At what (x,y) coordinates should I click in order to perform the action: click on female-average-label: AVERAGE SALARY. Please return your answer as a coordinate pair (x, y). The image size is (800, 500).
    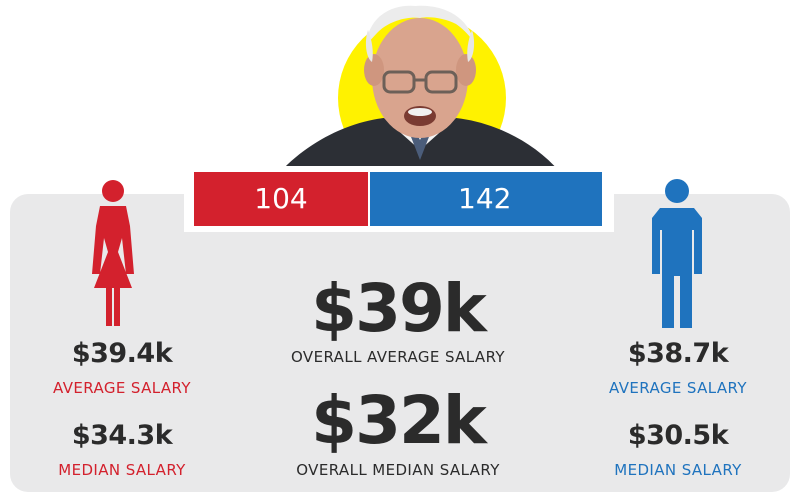
    Looking at the image, I should click on (122, 388).